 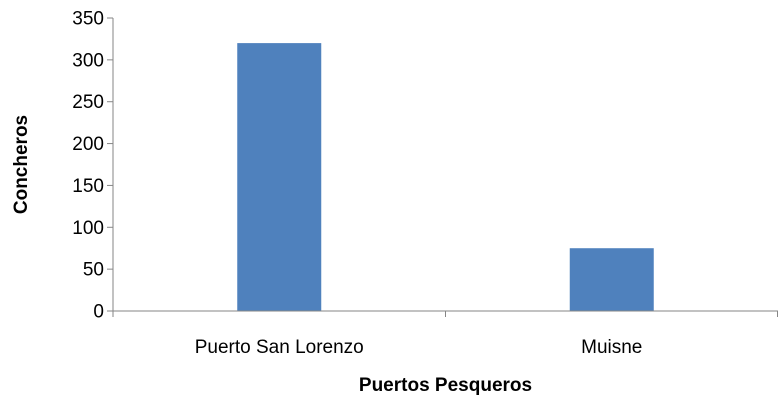 I want to click on y-ticks-group: 0 50 100 150 200 250 300 350, so click(x=92, y=166).